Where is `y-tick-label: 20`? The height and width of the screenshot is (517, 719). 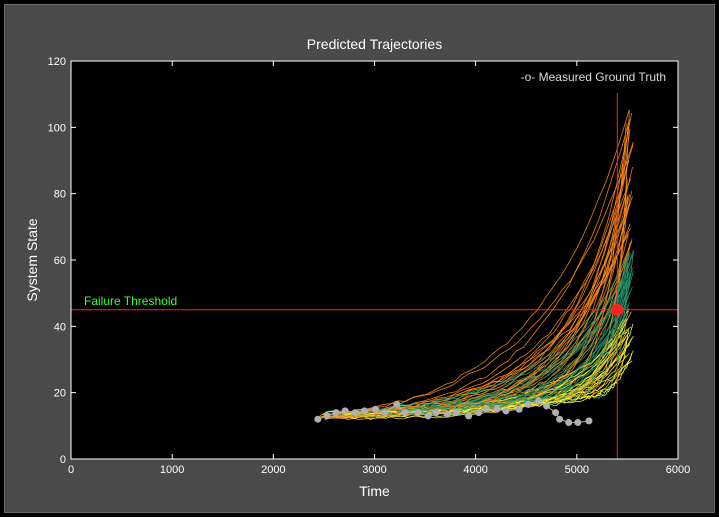
y-tick-label: 20 is located at coordinates (60, 394).